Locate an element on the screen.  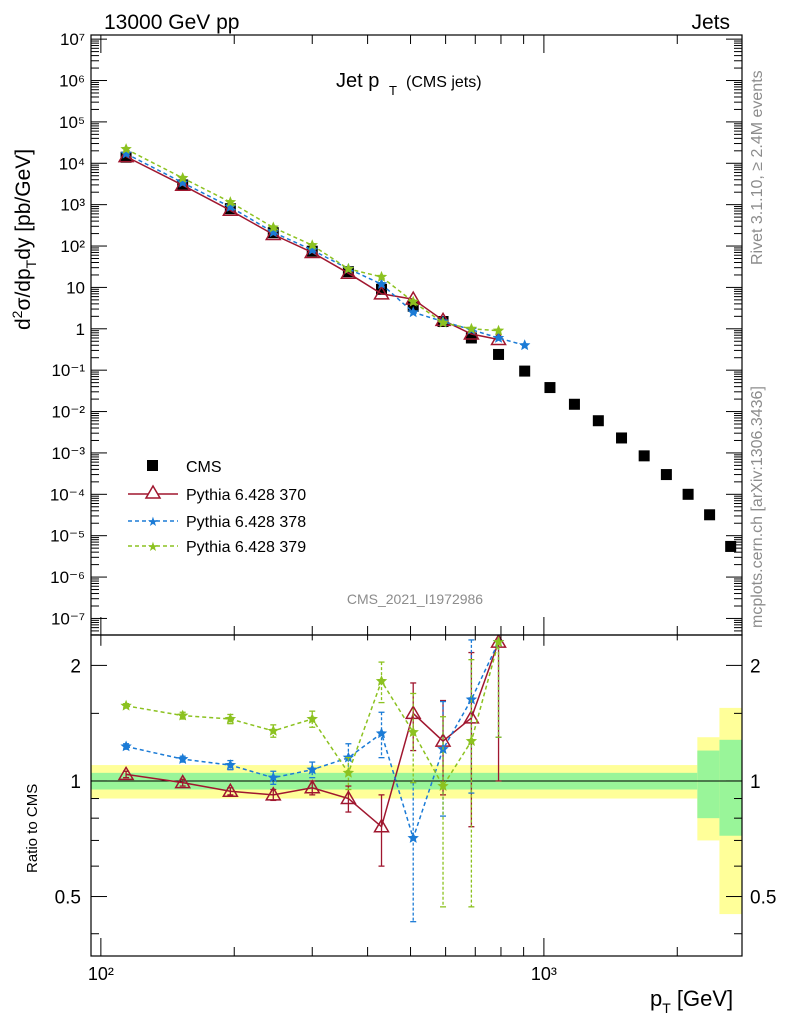
lower-y-tick-label-right: 1 is located at coordinates (755, 782).